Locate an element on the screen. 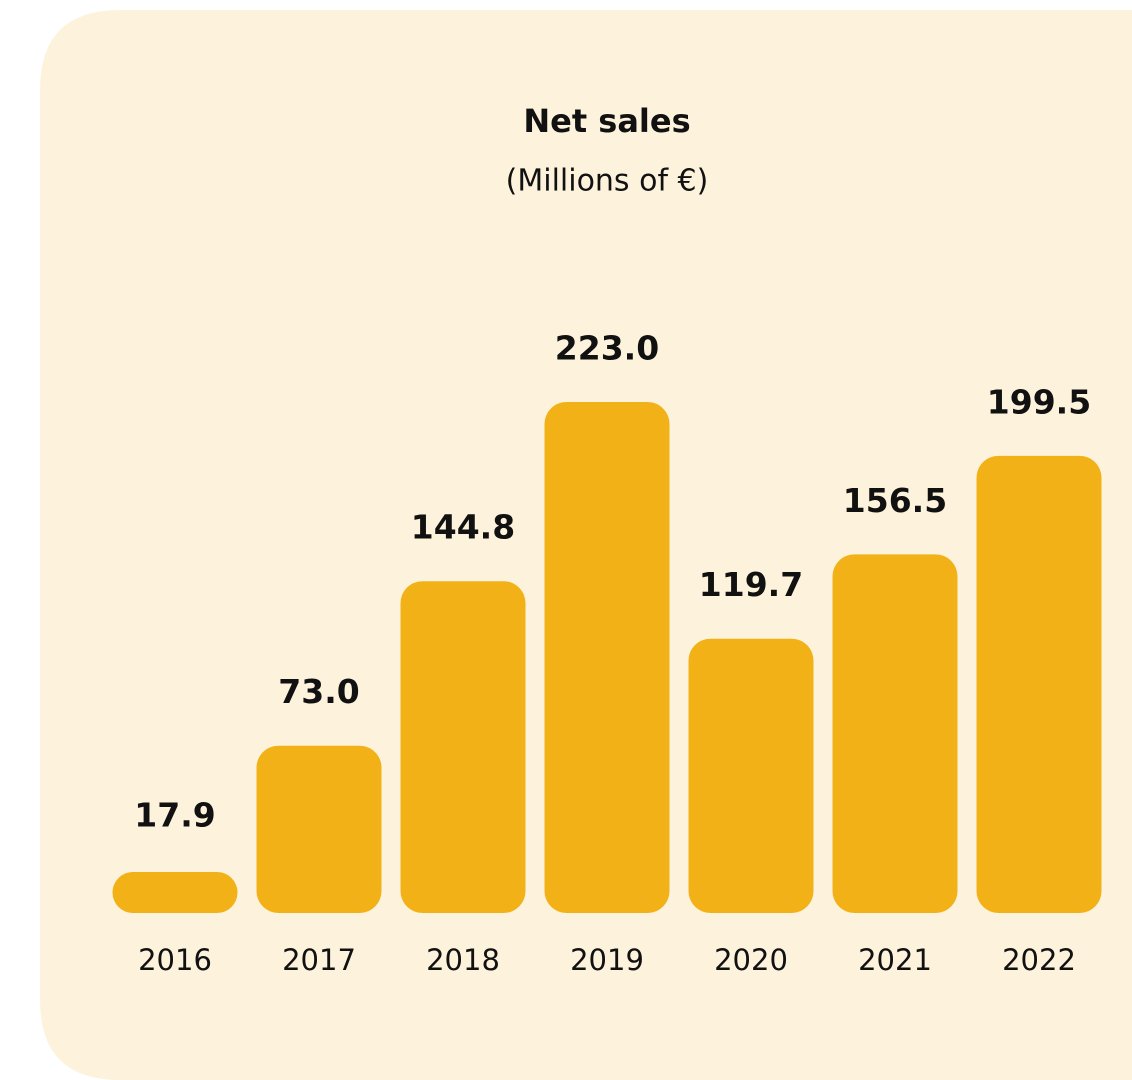 The width and height of the screenshot is (1132, 1080). value-label: 223.0 is located at coordinates (607, 348).